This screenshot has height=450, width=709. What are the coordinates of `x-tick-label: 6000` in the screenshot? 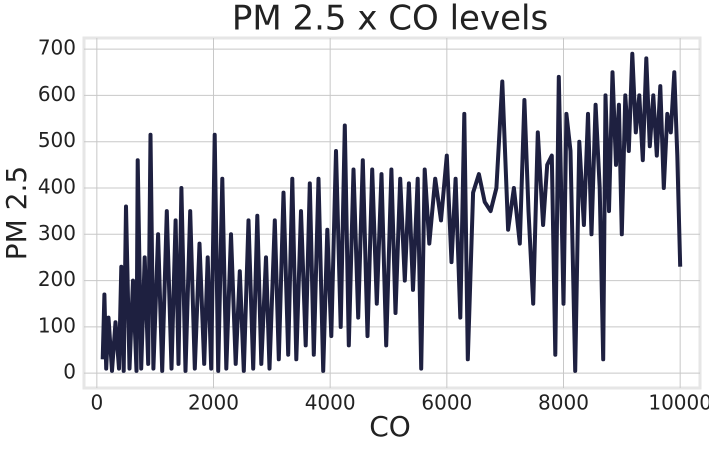 It's located at (446, 403).